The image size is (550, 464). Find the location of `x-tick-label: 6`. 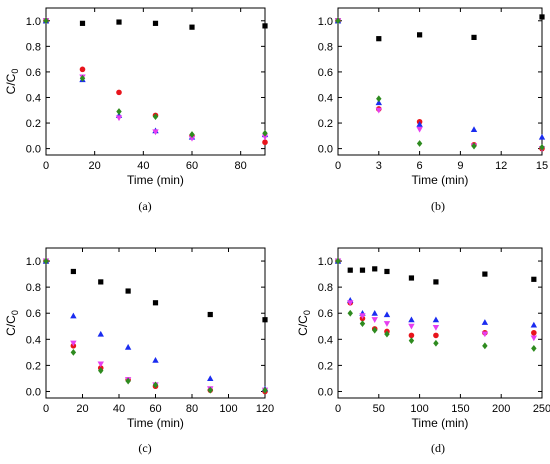

x-tick-label: 6 is located at coordinates (420, 166).